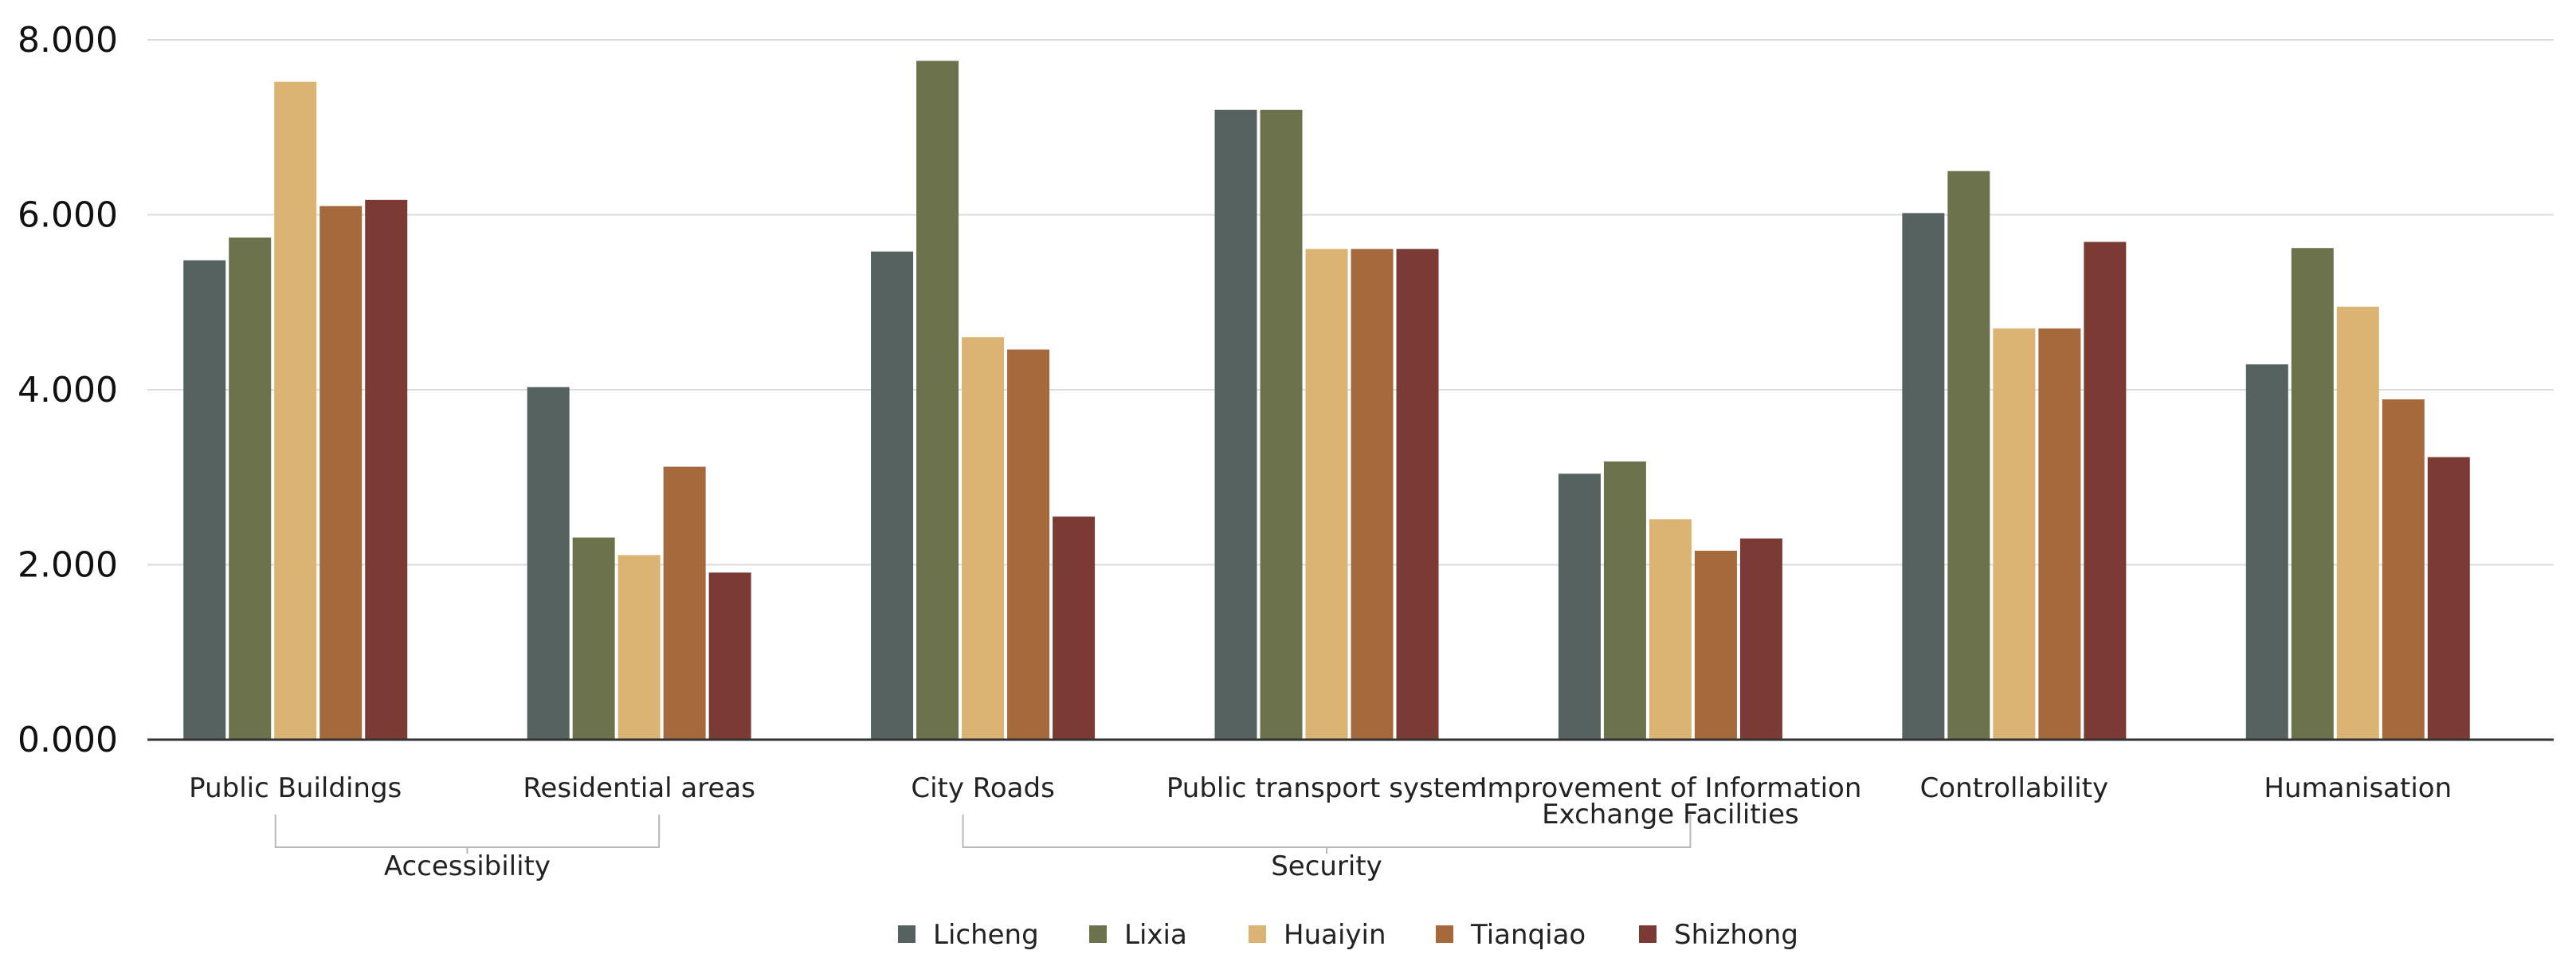 The width and height of the screenshot is (2576, 970). I want to click on legend-label: Huaiyin, so click(1335, 935).